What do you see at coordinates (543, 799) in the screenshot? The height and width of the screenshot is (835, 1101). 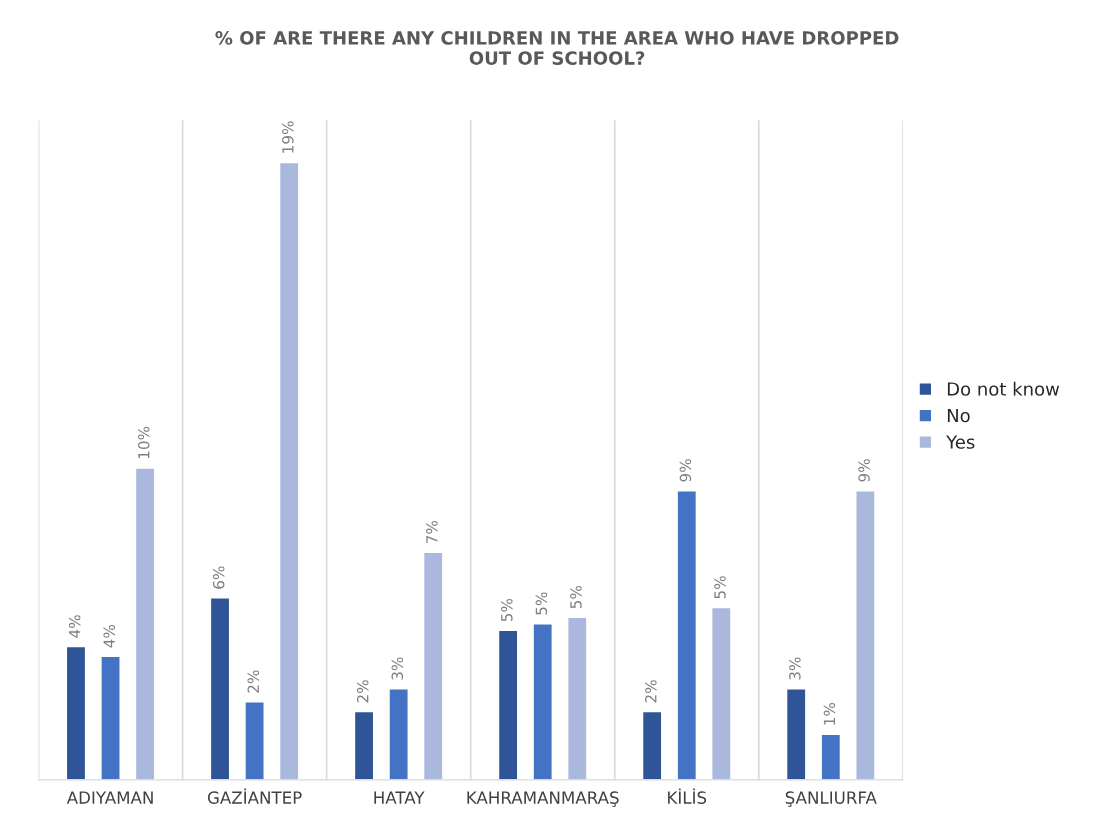 I see `x-tick-label: KAHRAMANMARAŞ` at bounding box center [543, 799].